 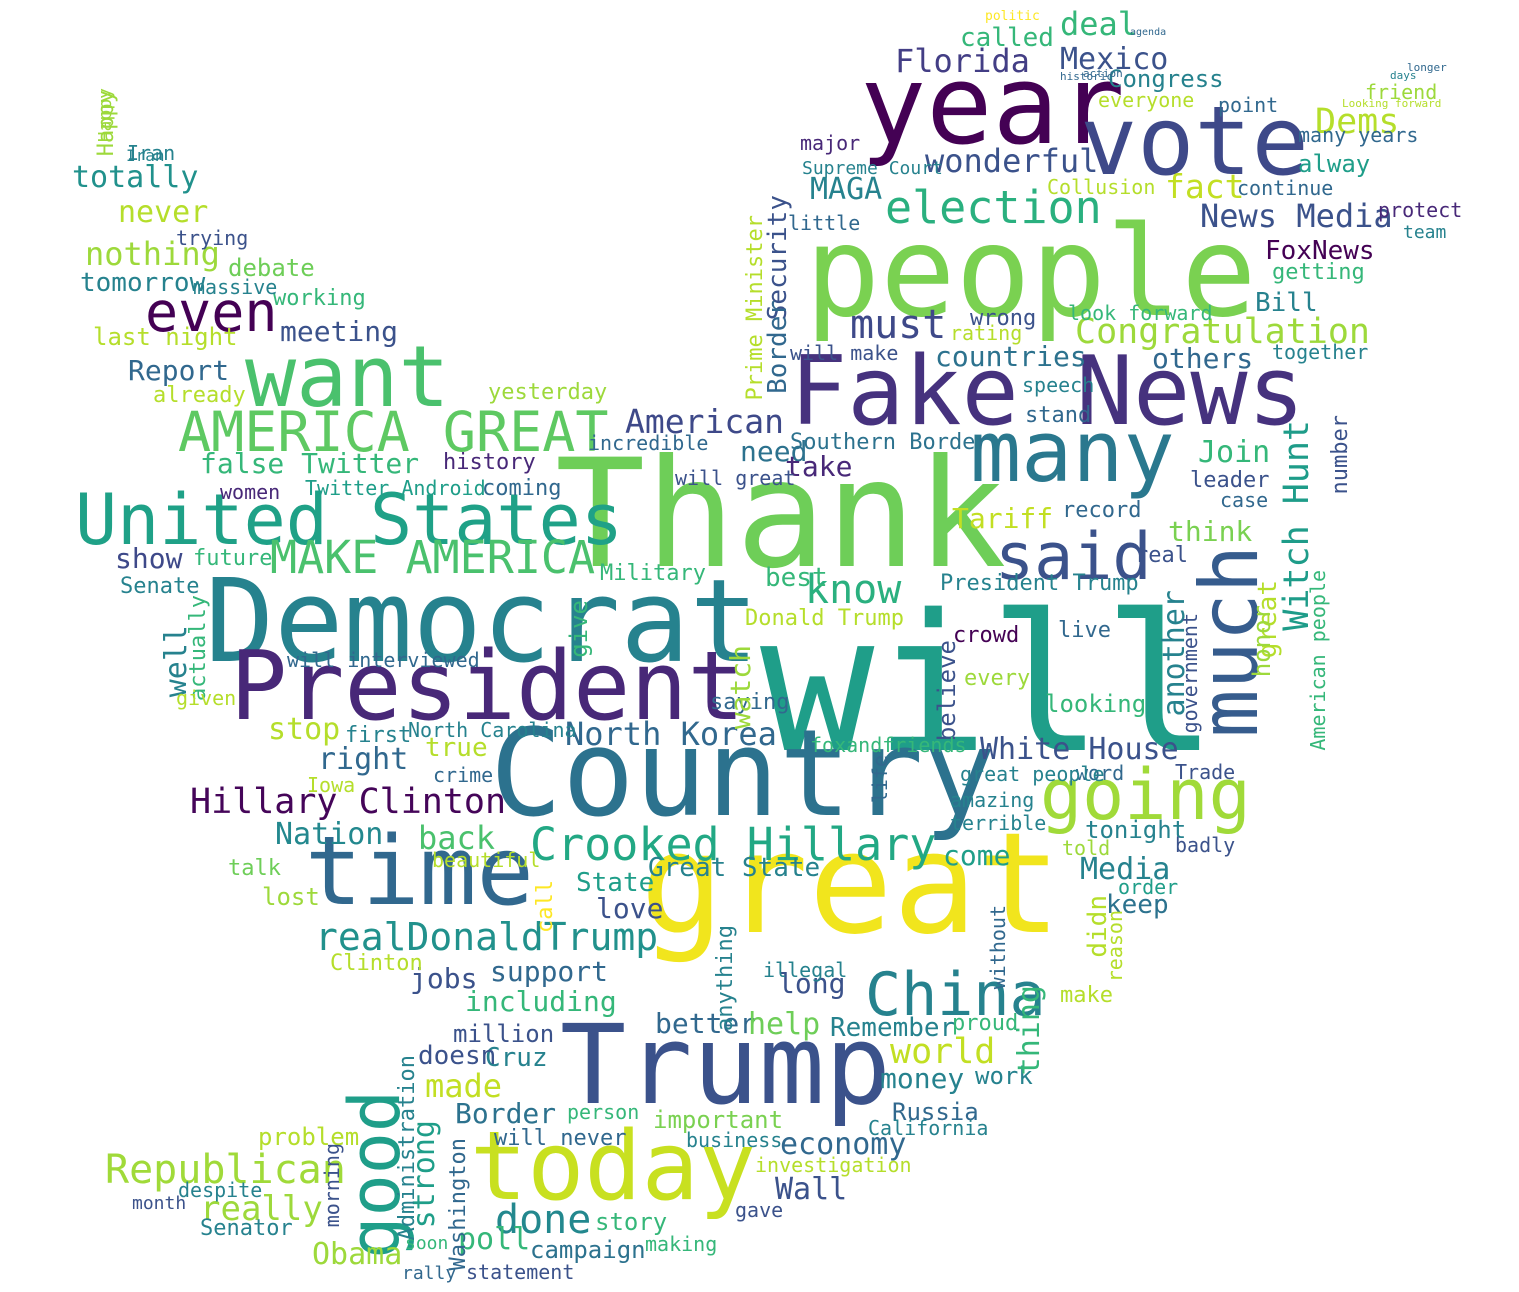 I want to click on cloud-word-call: call, so click(x=545, y=906).